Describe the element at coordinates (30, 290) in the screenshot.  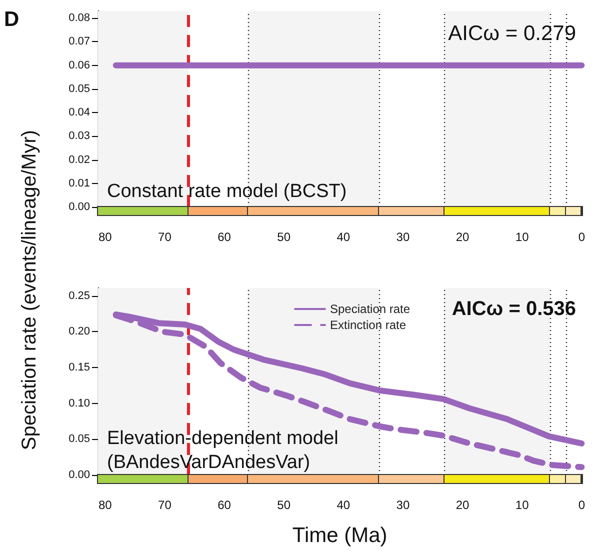
I see `y-axis-title: Speciation rate (events/lineage/Myr)` at that location.